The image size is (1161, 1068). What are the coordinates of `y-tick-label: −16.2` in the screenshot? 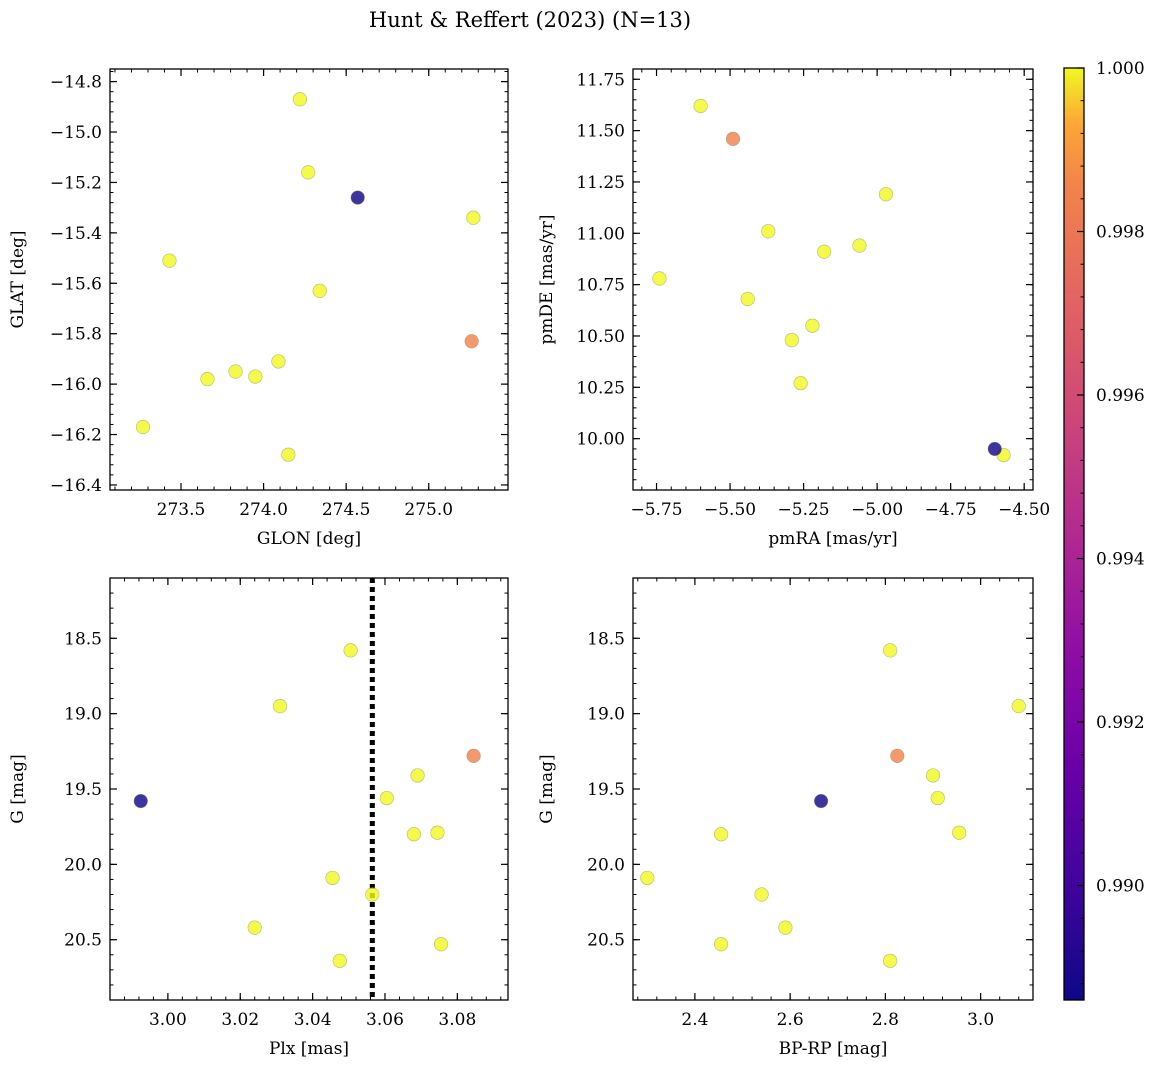 It's located at (76, 436).